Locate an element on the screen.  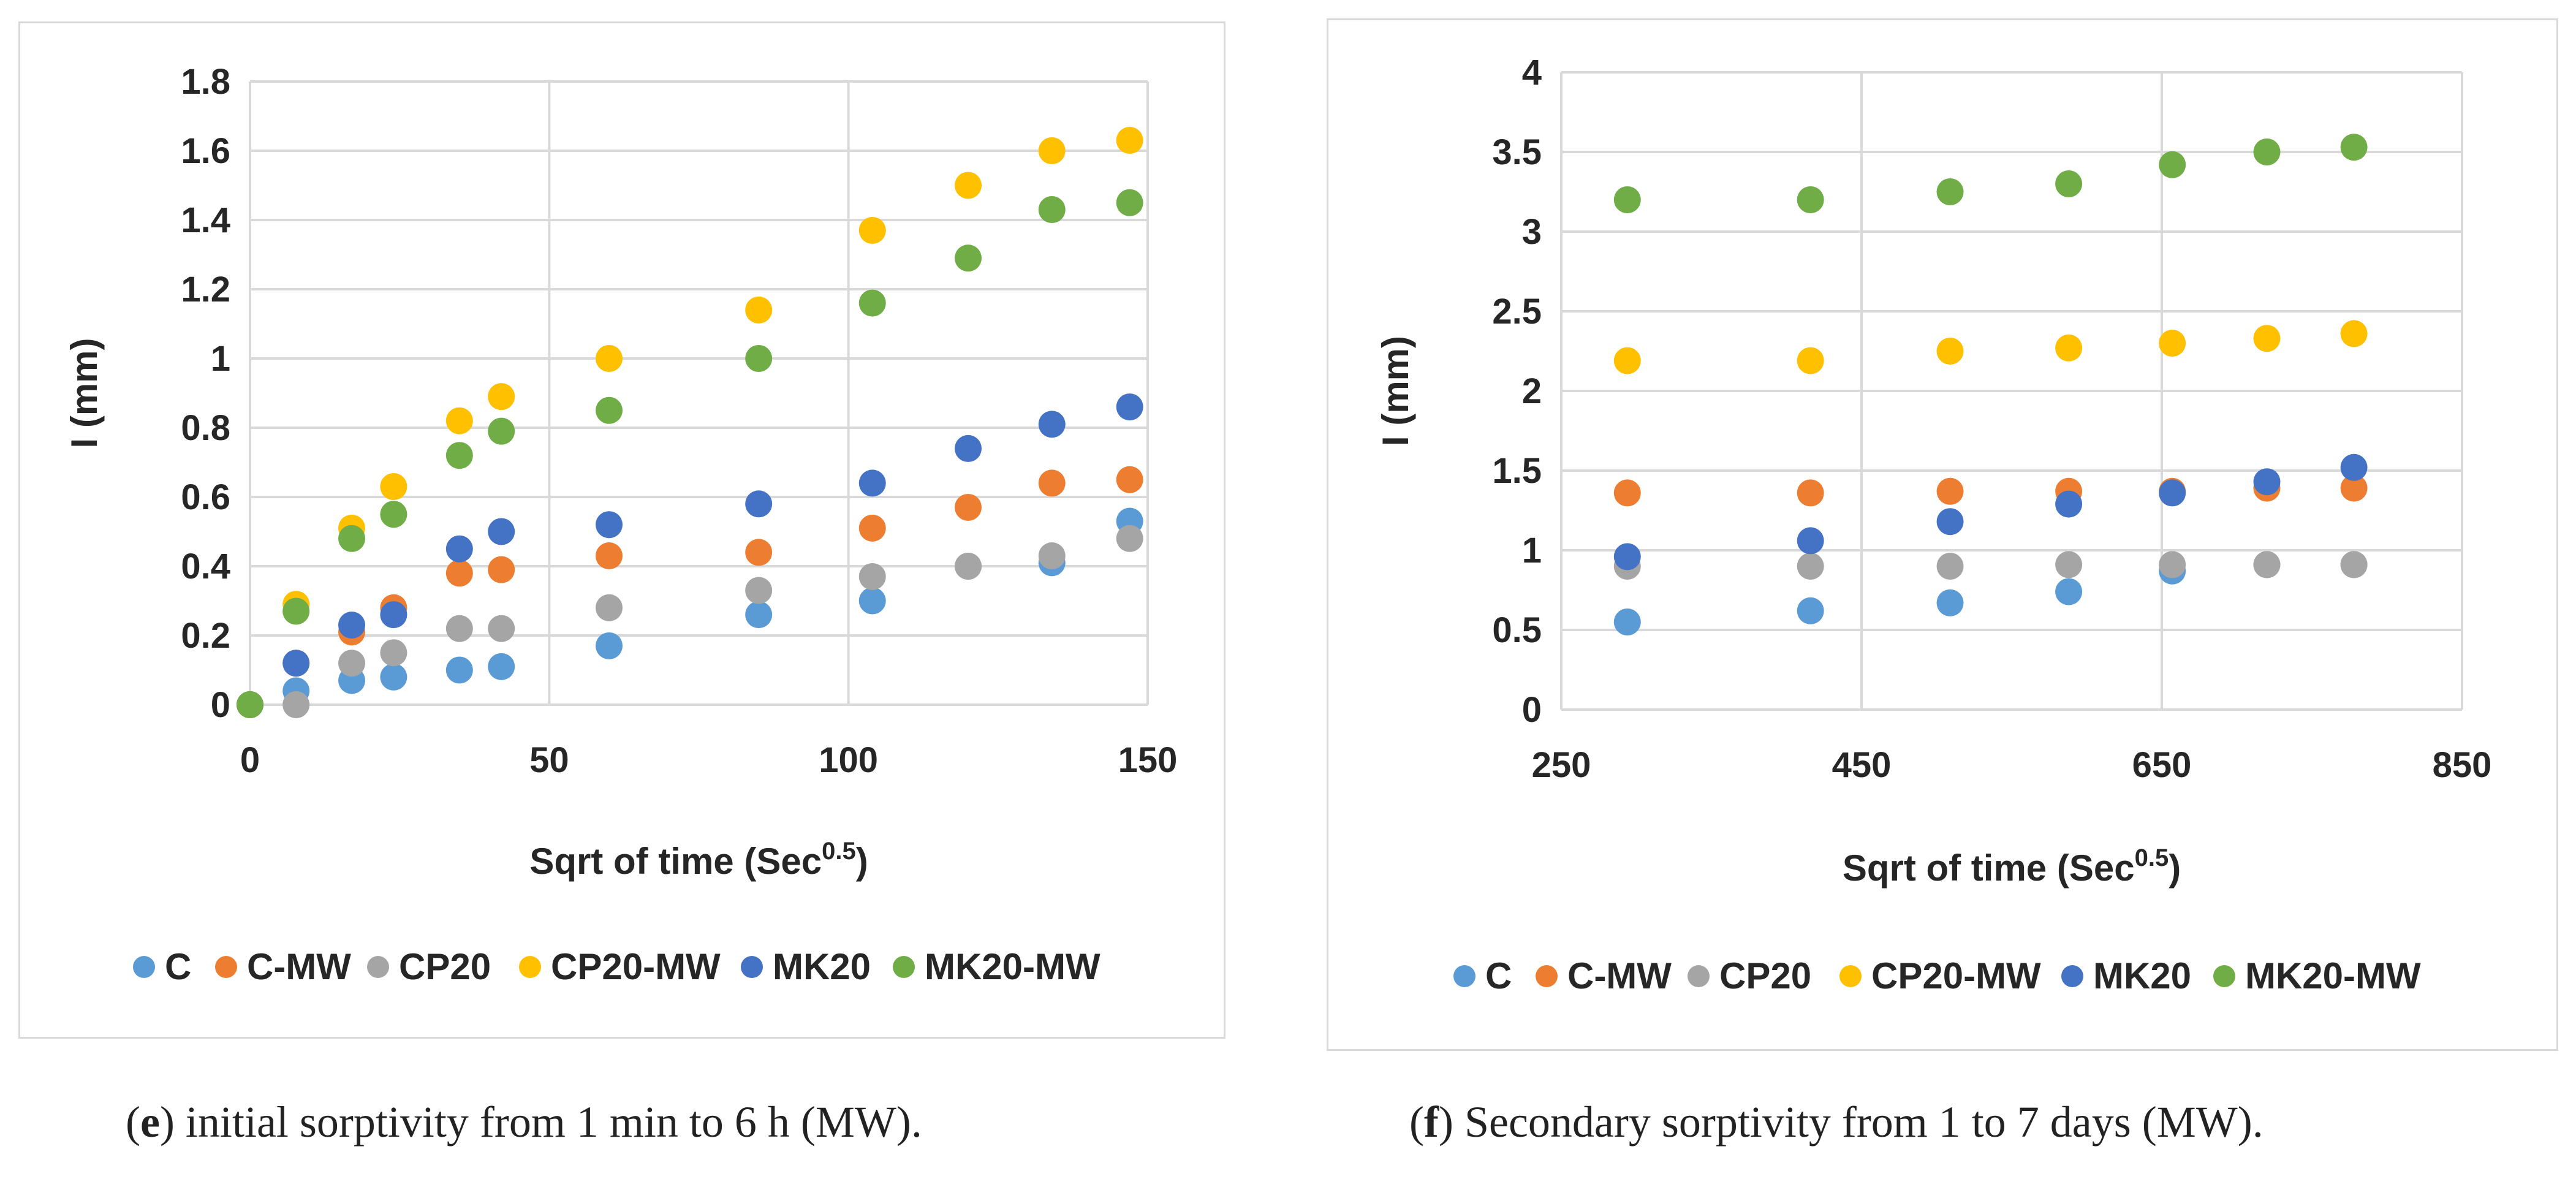
chart-f-y-axis-title: I (mm) is located at coordinates (1396, 391).